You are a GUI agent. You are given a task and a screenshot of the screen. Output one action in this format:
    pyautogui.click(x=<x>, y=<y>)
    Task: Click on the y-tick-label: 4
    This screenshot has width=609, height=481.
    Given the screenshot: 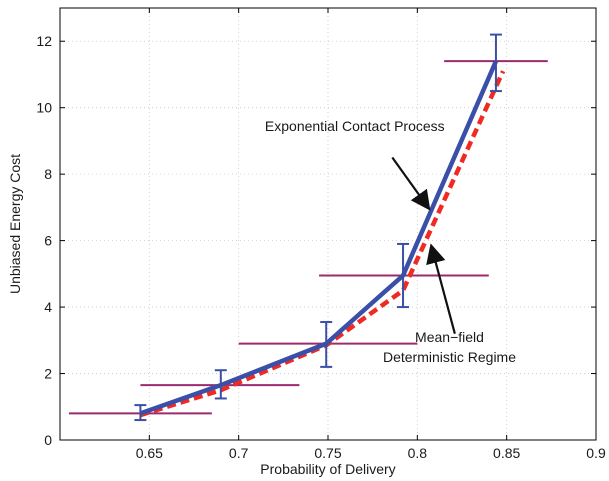 What is the action you would take?
    pyautogui.click(x=48, y=307)
    